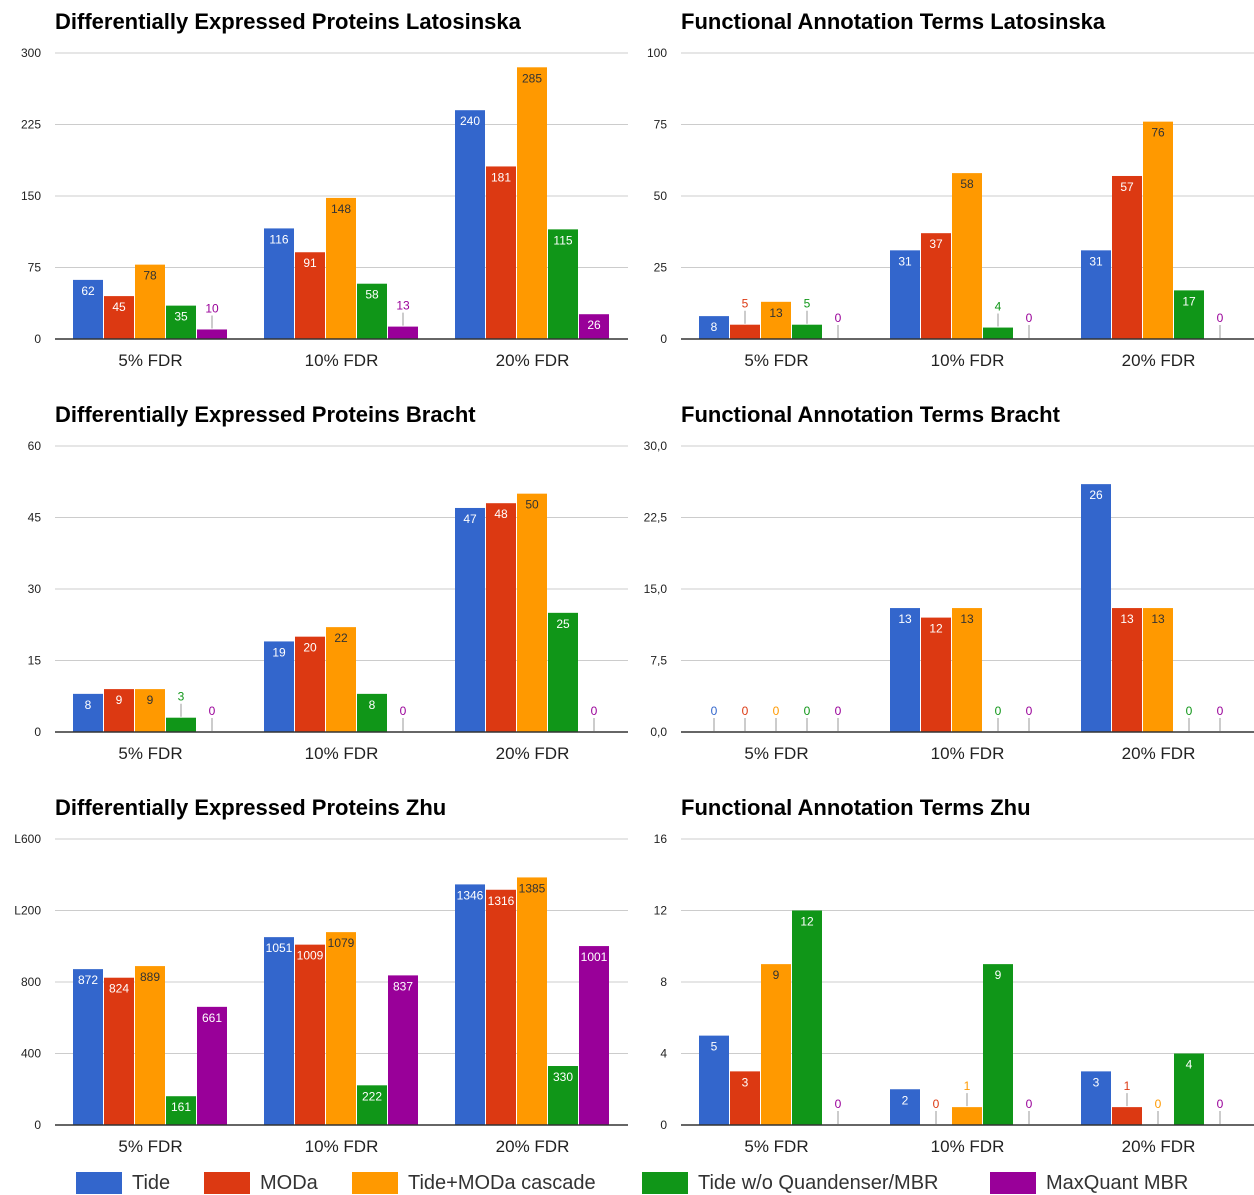 This screenshot has height=1195, width=1254. Describe the element at coordinates (665, 1183) in the screenshot. I see `legend-swatch-tide-no-mbr` at that location.